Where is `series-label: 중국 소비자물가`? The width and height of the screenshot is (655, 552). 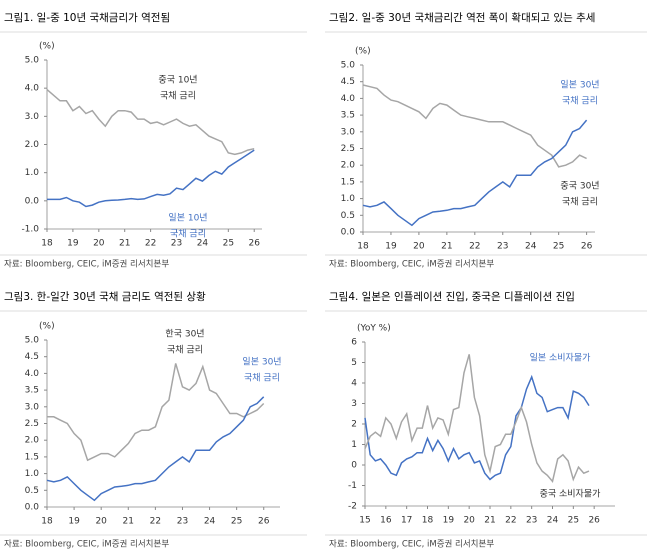 series-label: 중국 소비자물가 is located at coordinates (570, 494).